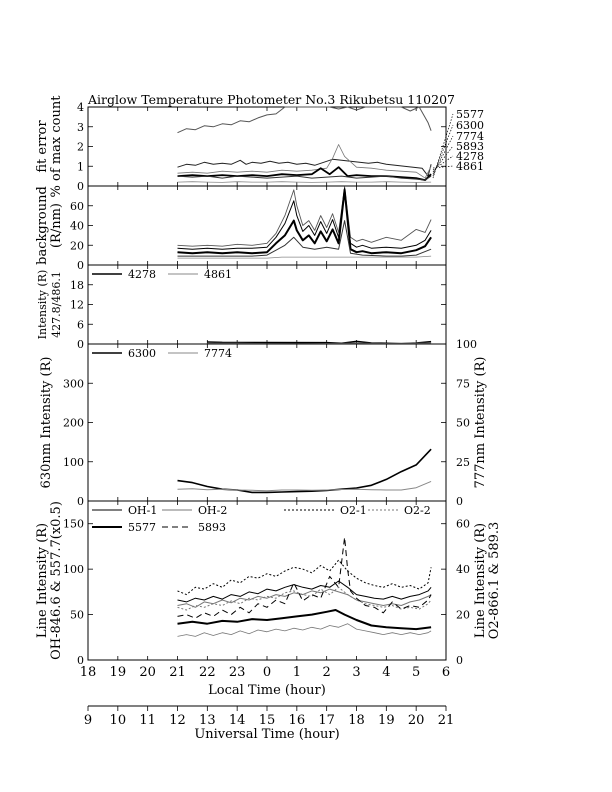 Image resolution: width=612 pixels, height=792 pixels. What do you see at coordinates (77, 305) in the screenshot?
I see `y-tick-label: 12` at bounding box center [77, 305].